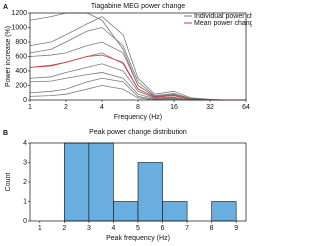 The width and height of the screenshot is (320, 246). Describe the element at coordinates (25, 201) in the screenshot. I see `y-tick-label: 1` at that location.